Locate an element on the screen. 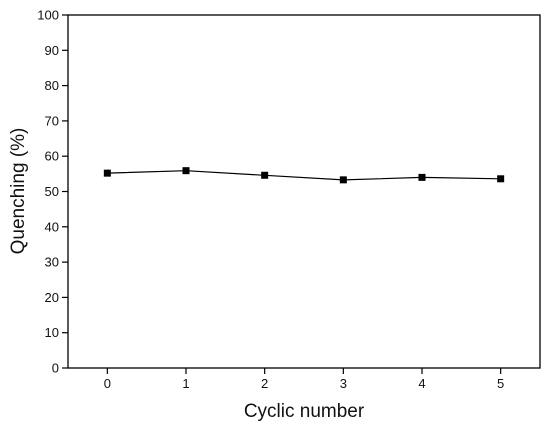 The width and height of the screenshot is (550, 431). x-tick-label: 5 is located at coordinates (500, 383).